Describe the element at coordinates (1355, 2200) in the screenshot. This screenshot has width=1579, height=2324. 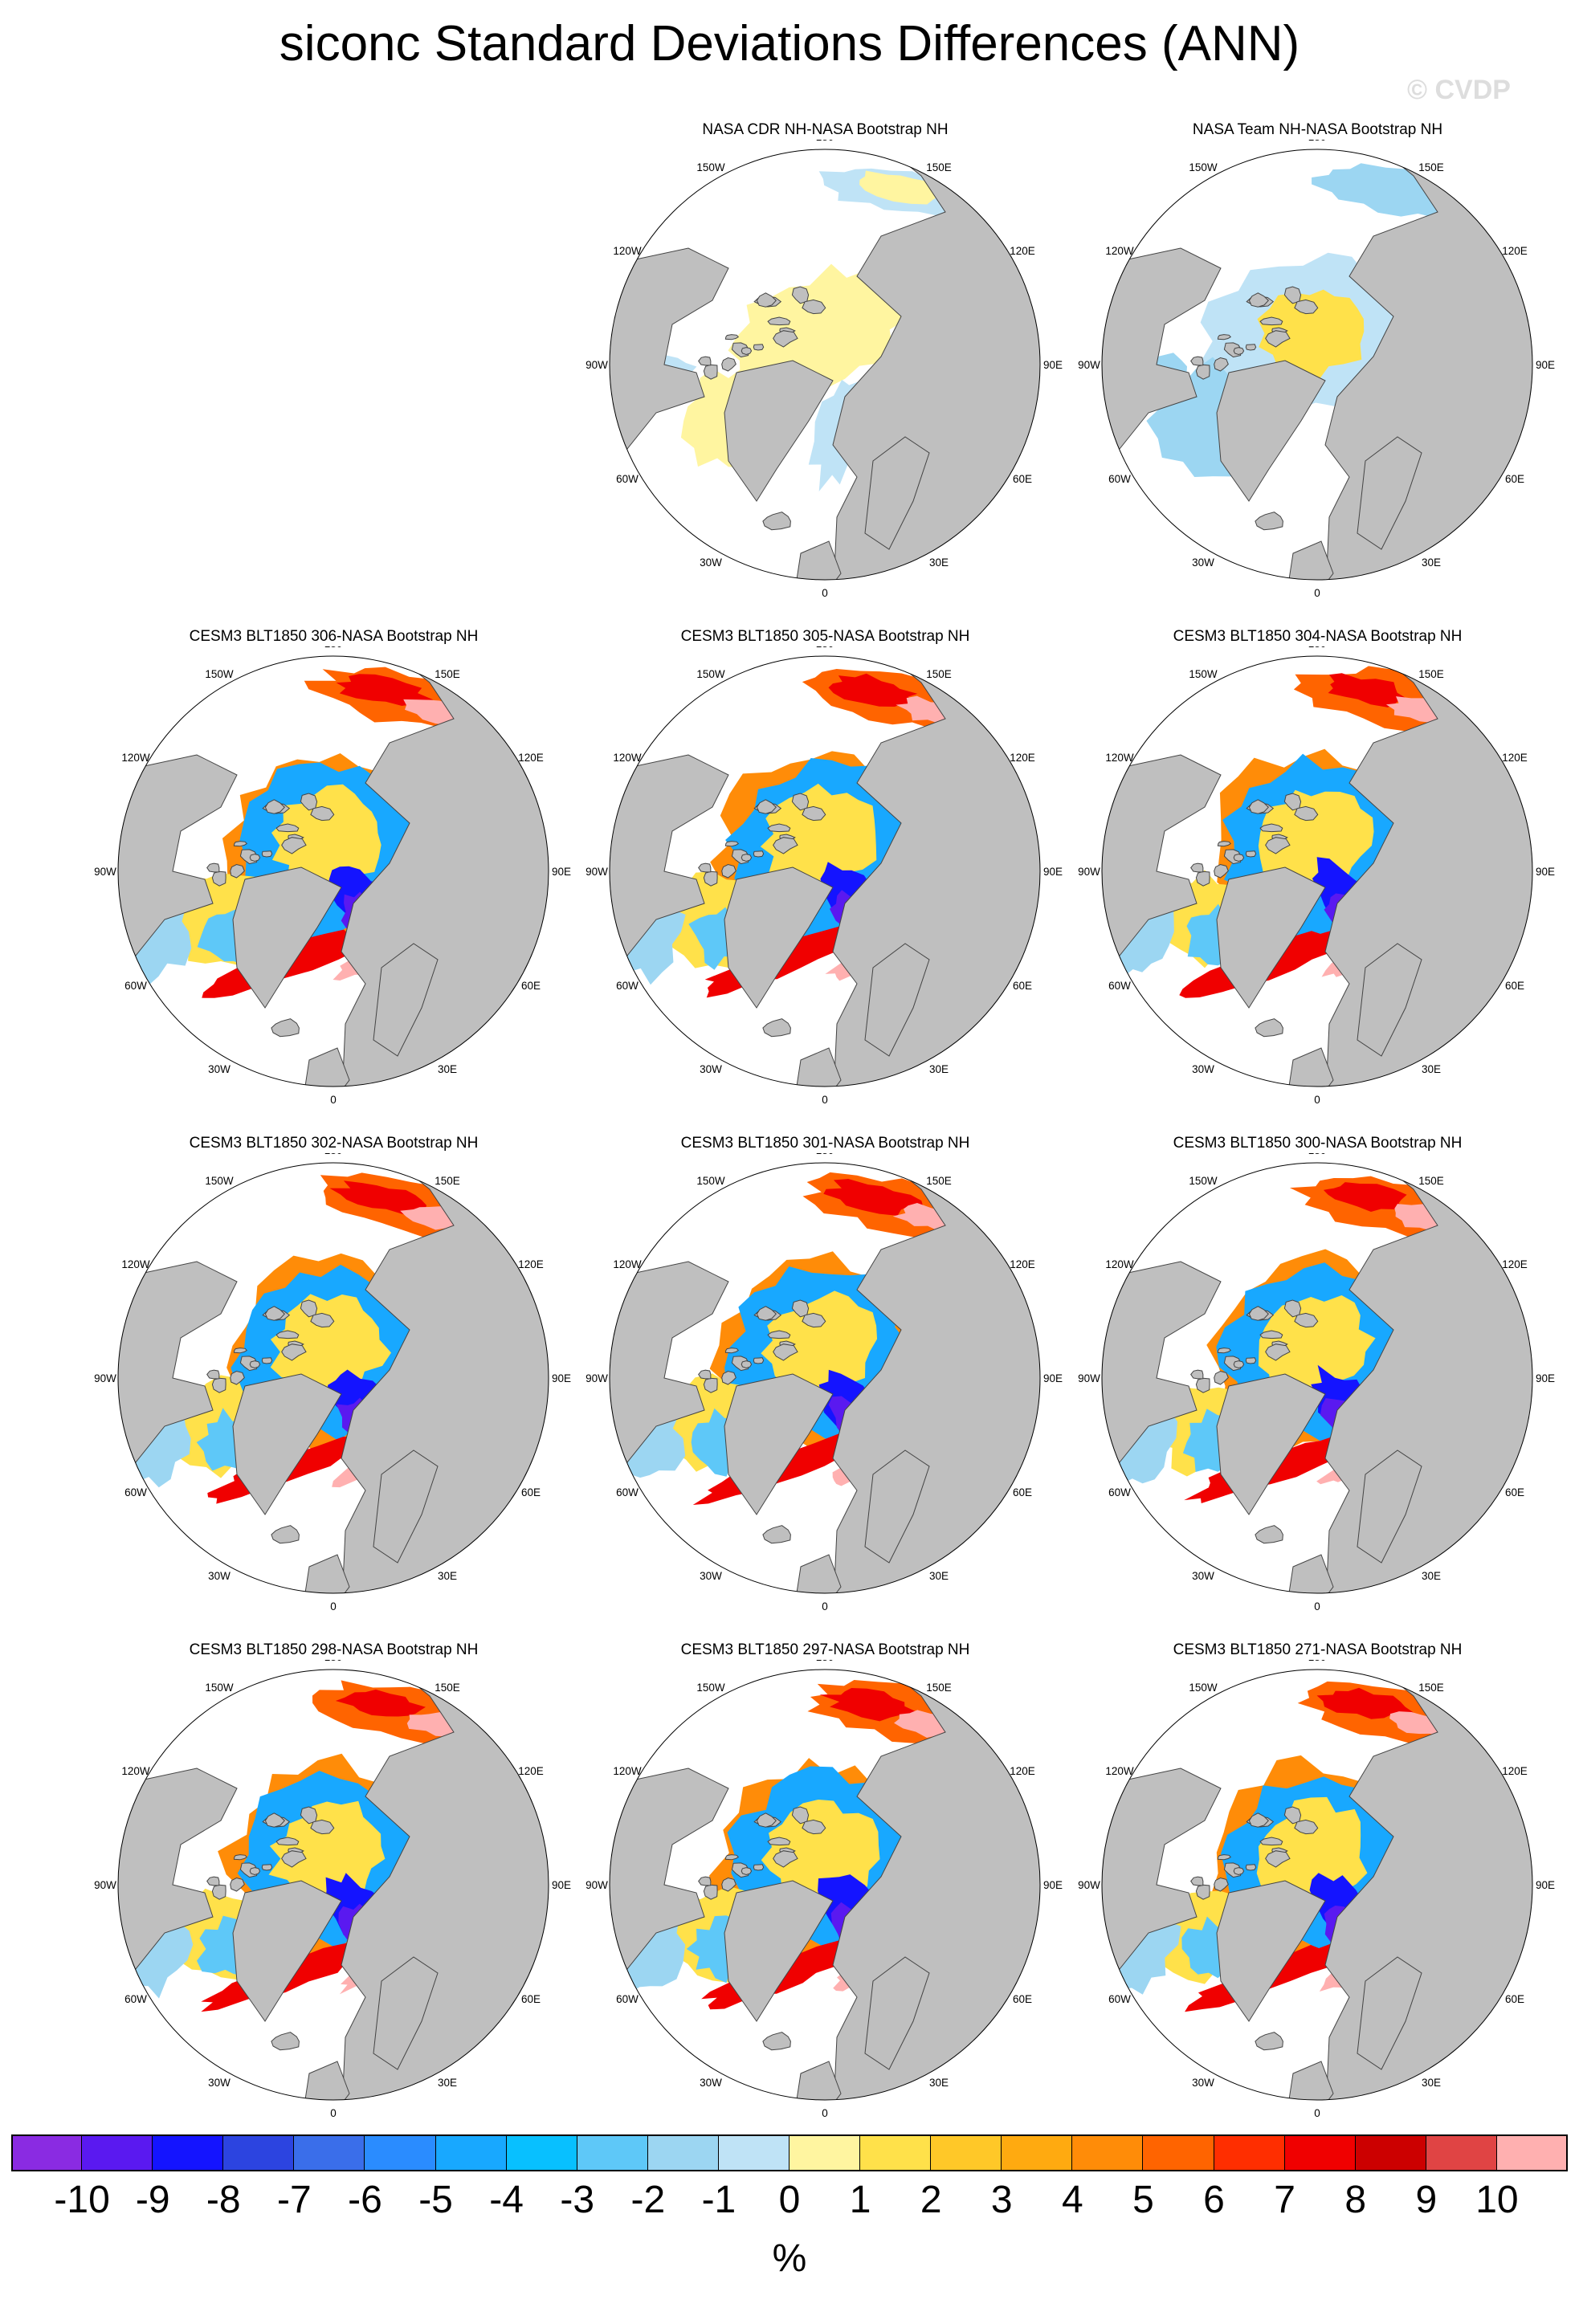
I see `colorbar-tick-label: 8` at that location.